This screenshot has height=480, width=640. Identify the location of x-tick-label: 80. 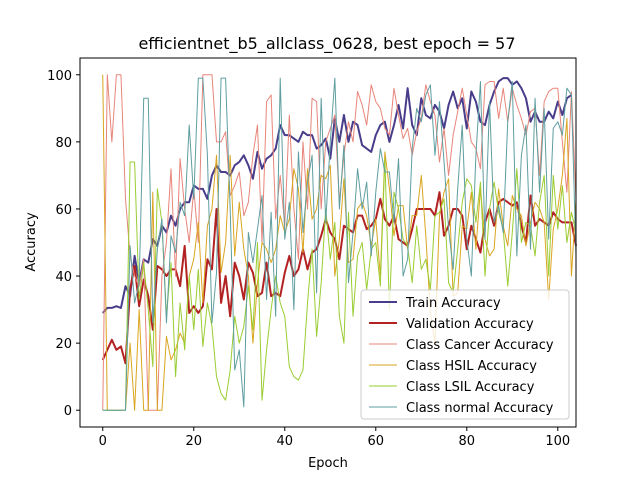
(467, 441).